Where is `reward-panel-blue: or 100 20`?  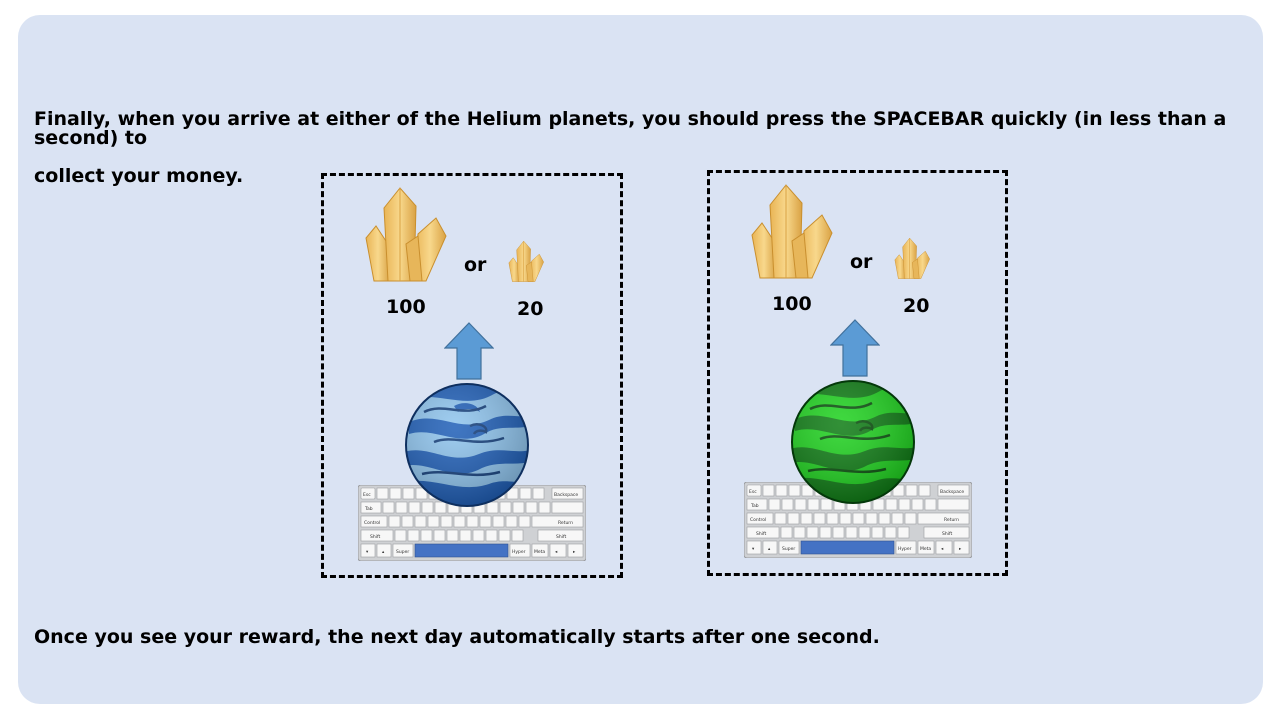
reward-panel-blue: or 100 20 is located at coordinates (472, 375).